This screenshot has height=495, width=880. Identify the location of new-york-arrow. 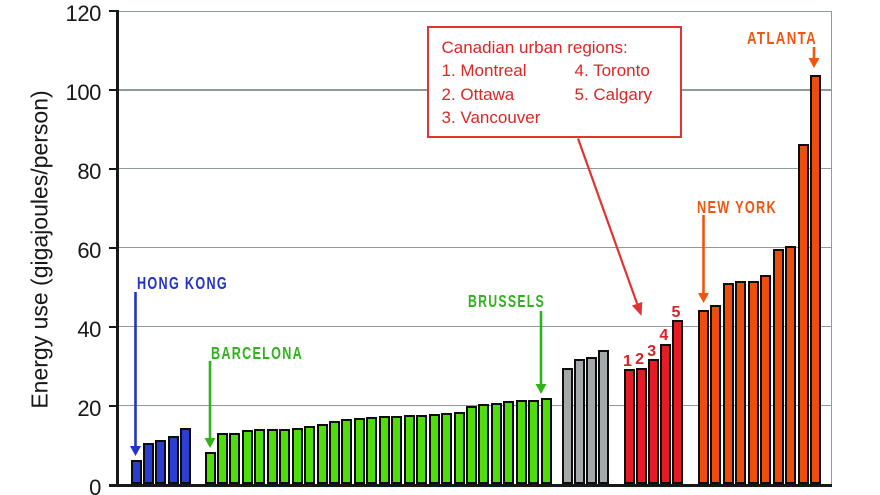
(703, 259).